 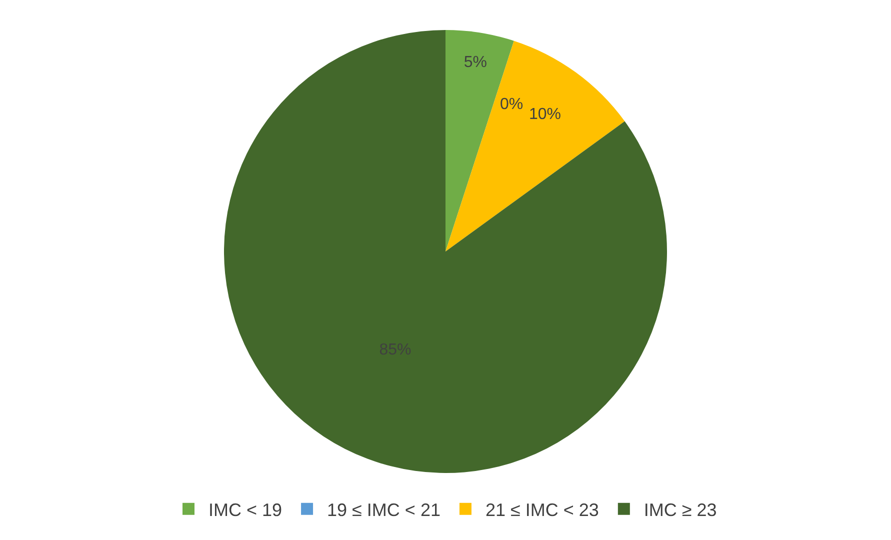 I want to click on legend-label: IMC ≥ 23, so click(x=680, y=510).